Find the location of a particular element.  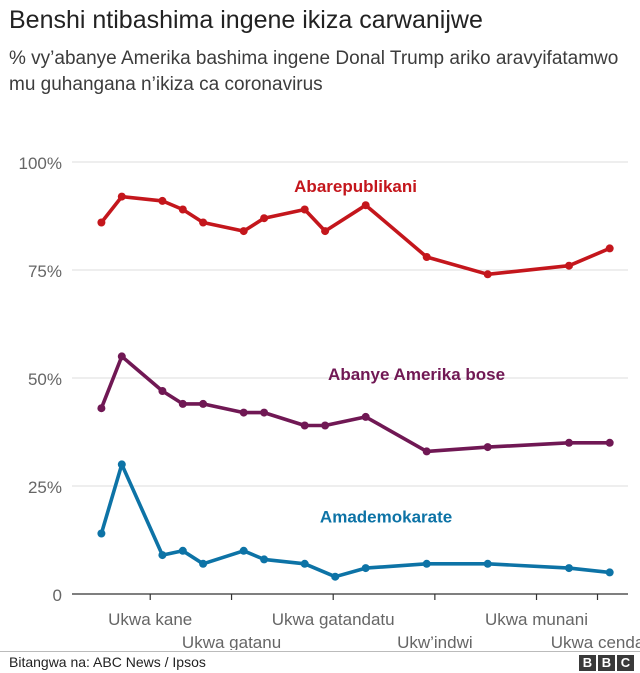

x-tick-label: Ukwa gatanu is located at coordinates (231, 641).